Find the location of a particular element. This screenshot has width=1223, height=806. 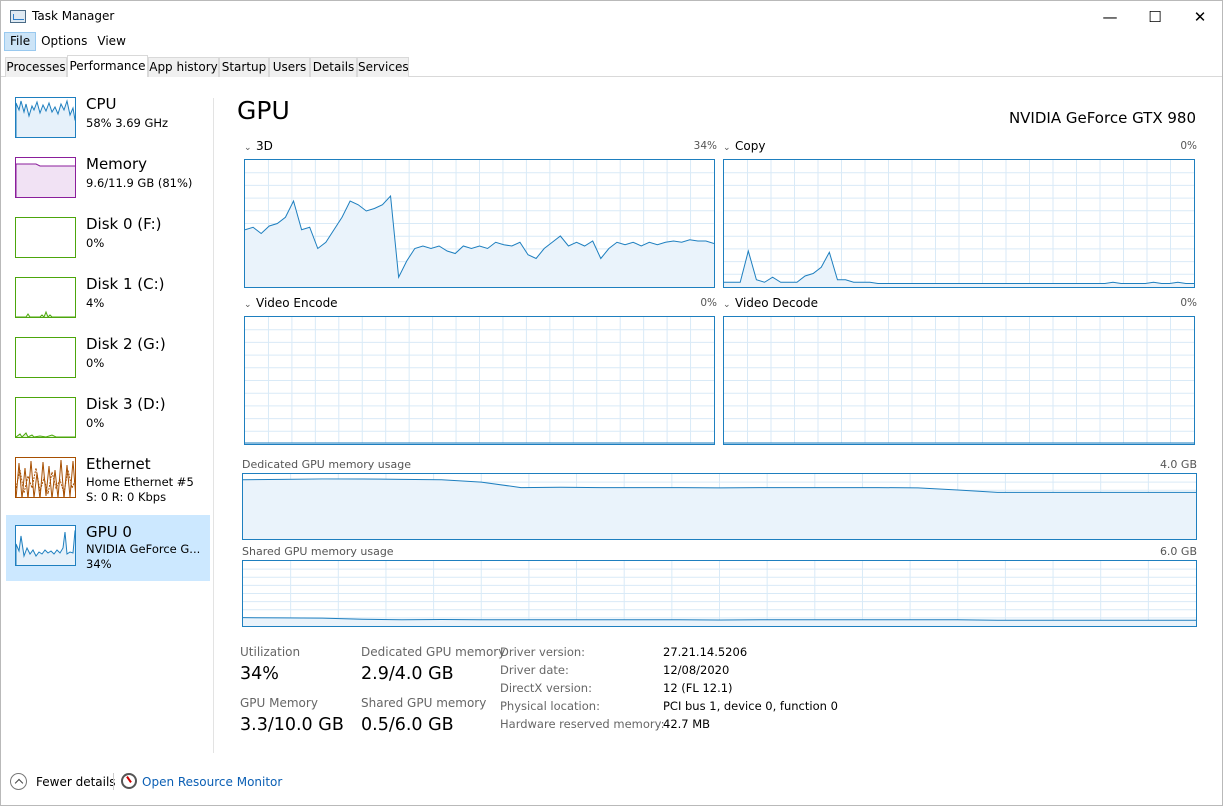

resource-monitor-icon is located at coordinates (129, 781).